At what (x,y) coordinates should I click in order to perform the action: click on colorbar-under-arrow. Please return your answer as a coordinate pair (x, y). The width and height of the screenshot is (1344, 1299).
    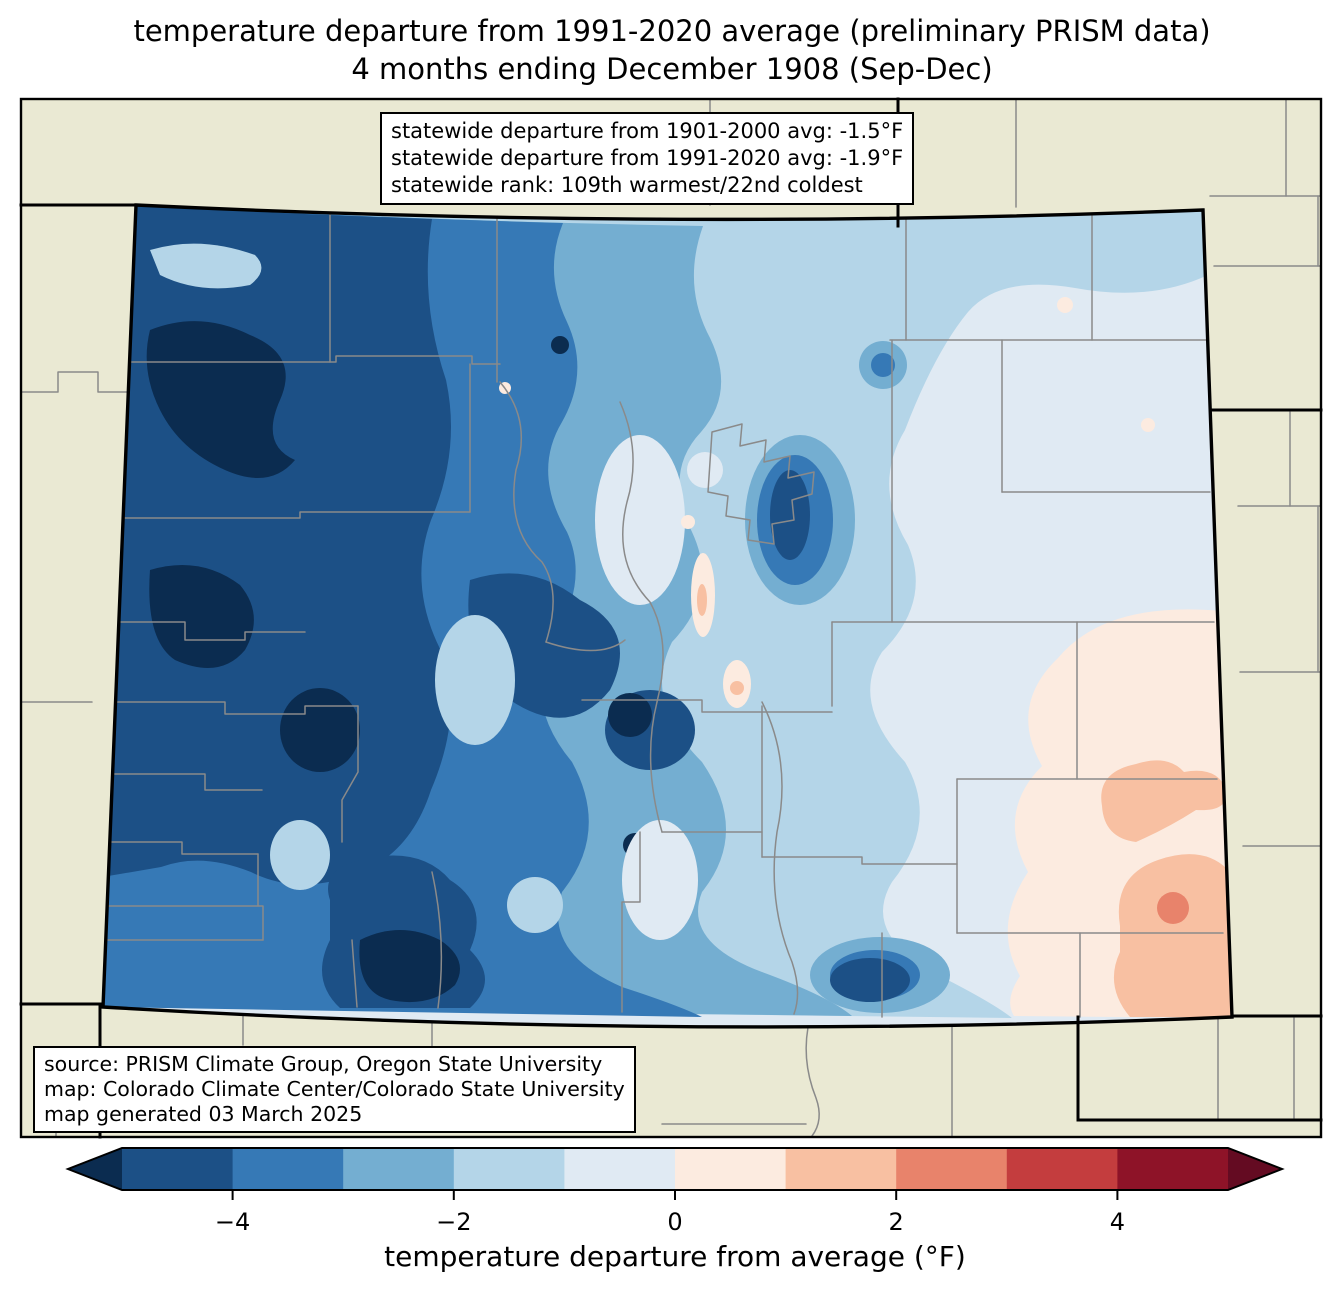
    Looking at the image, I should click on (95, 1169).